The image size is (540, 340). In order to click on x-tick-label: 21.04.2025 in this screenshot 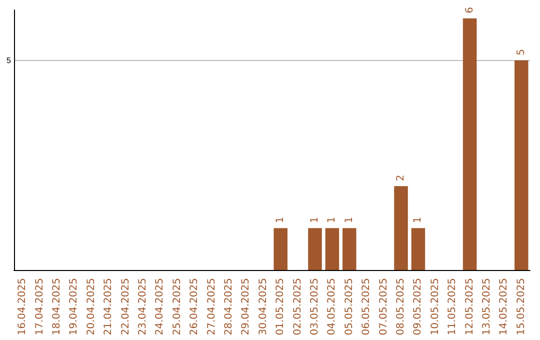, I will do `click(108, 307)`.